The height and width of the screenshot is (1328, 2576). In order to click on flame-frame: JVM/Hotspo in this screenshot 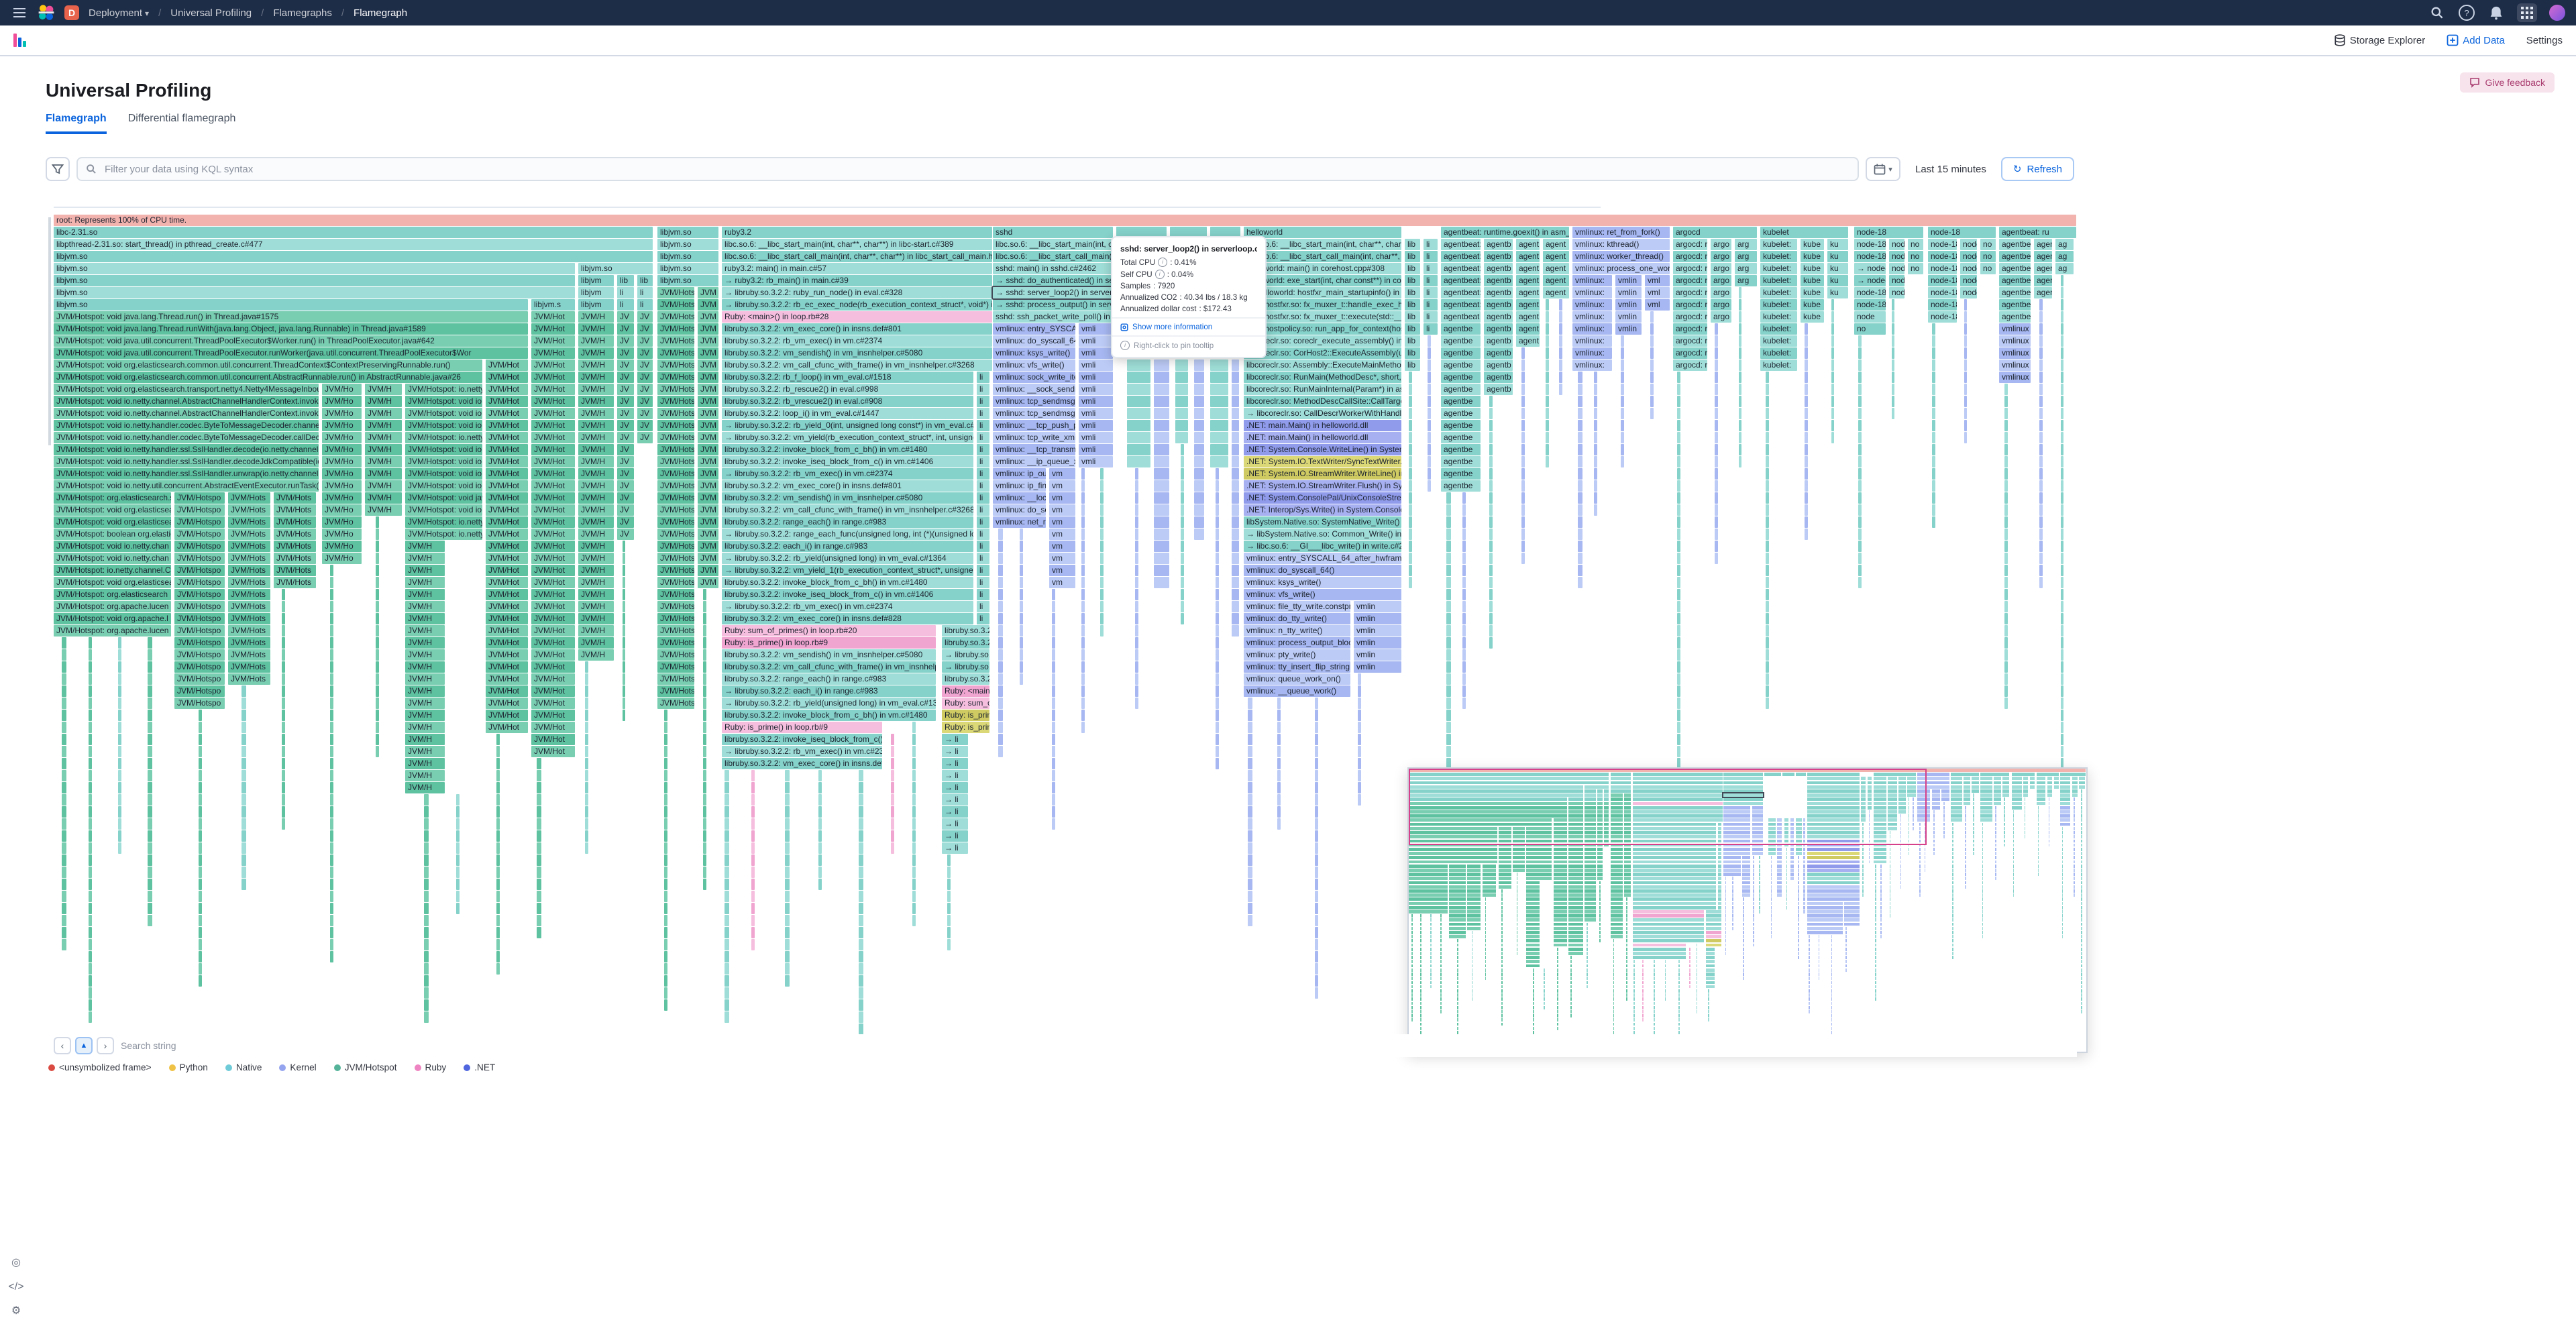, I will do `click(199, 691)`.